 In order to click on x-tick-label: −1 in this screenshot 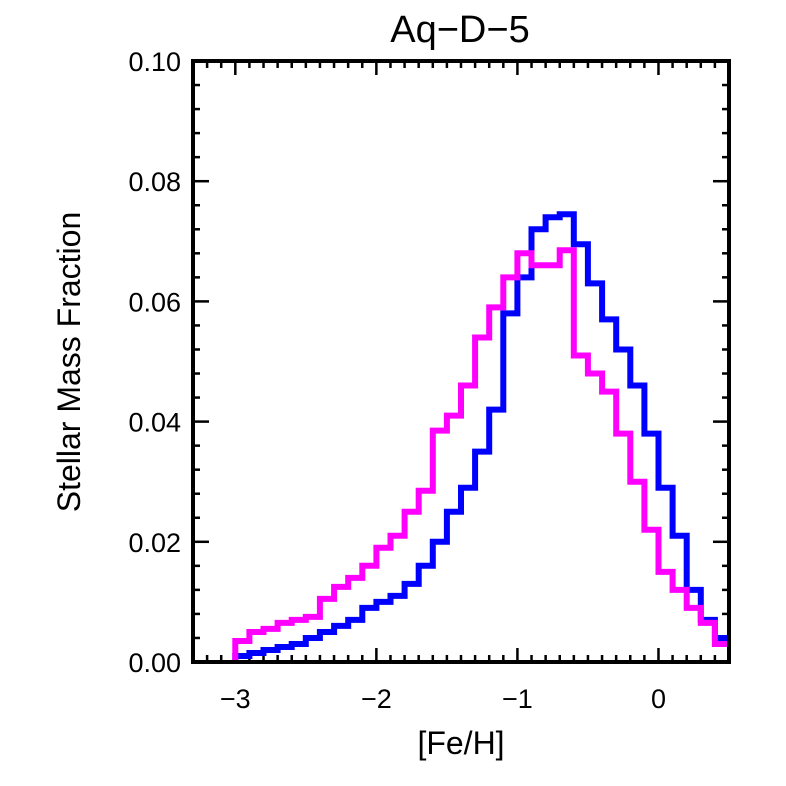, I will do `click(517, 699)`.